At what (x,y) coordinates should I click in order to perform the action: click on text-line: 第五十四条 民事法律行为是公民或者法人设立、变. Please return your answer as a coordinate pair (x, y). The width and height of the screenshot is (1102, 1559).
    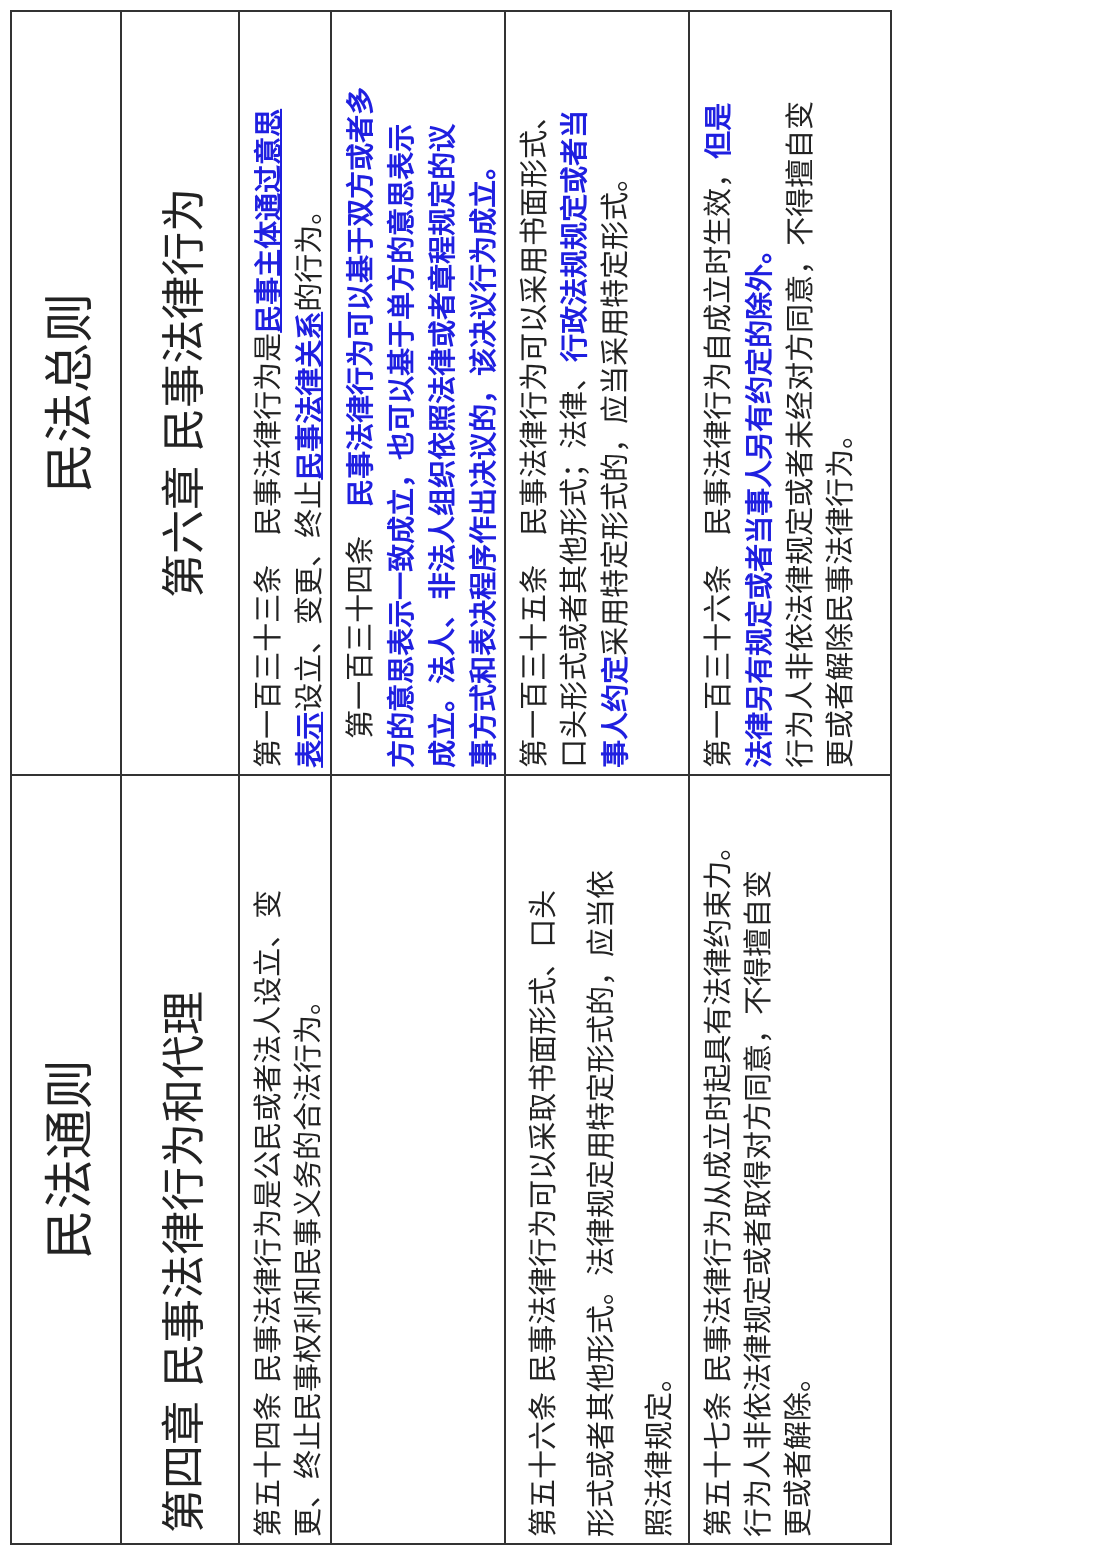
    Looking at the image, I should click on (268, 1159).